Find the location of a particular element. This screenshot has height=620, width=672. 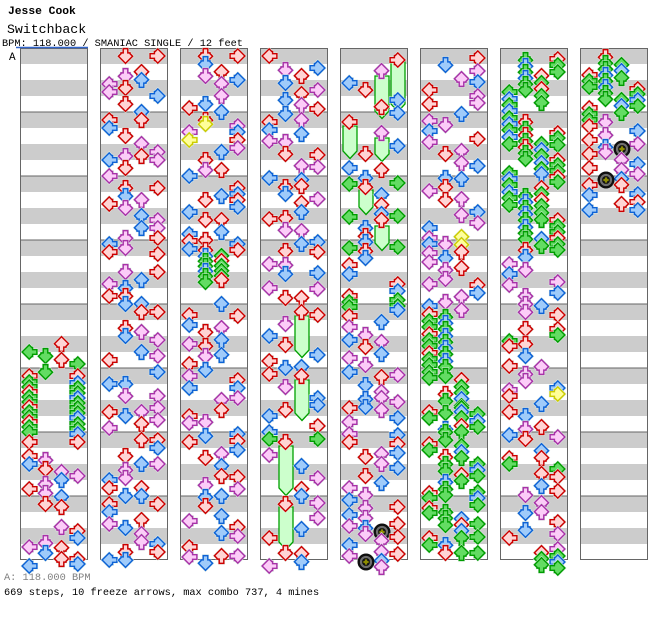

svg-text: A: 118.000 BPM is located at coordinates (47, 578).